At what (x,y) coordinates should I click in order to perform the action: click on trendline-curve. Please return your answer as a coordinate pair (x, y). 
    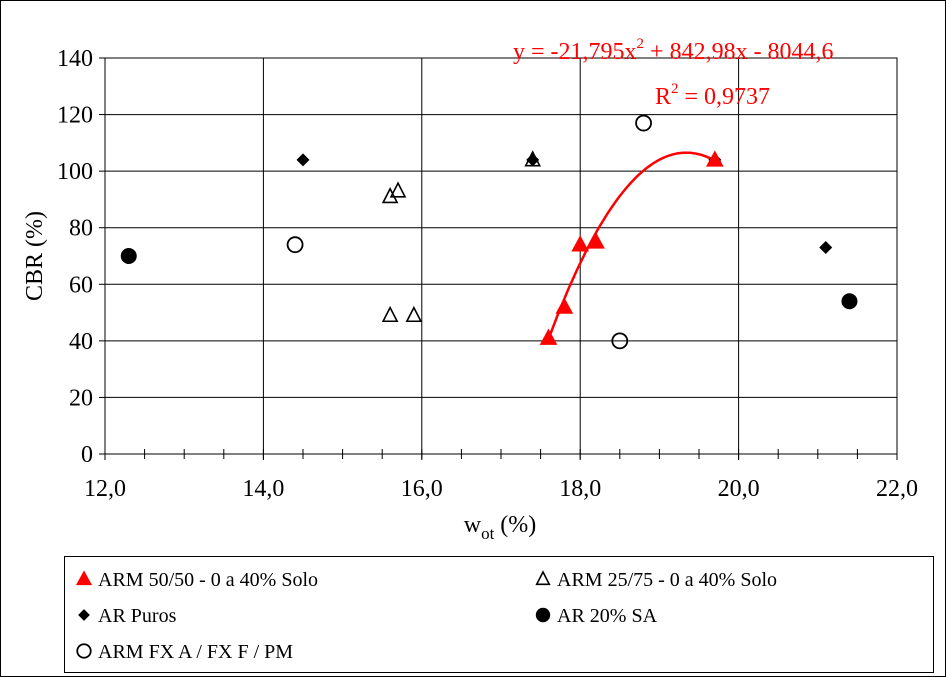
    Looking at the image, I should click on (631, 245).